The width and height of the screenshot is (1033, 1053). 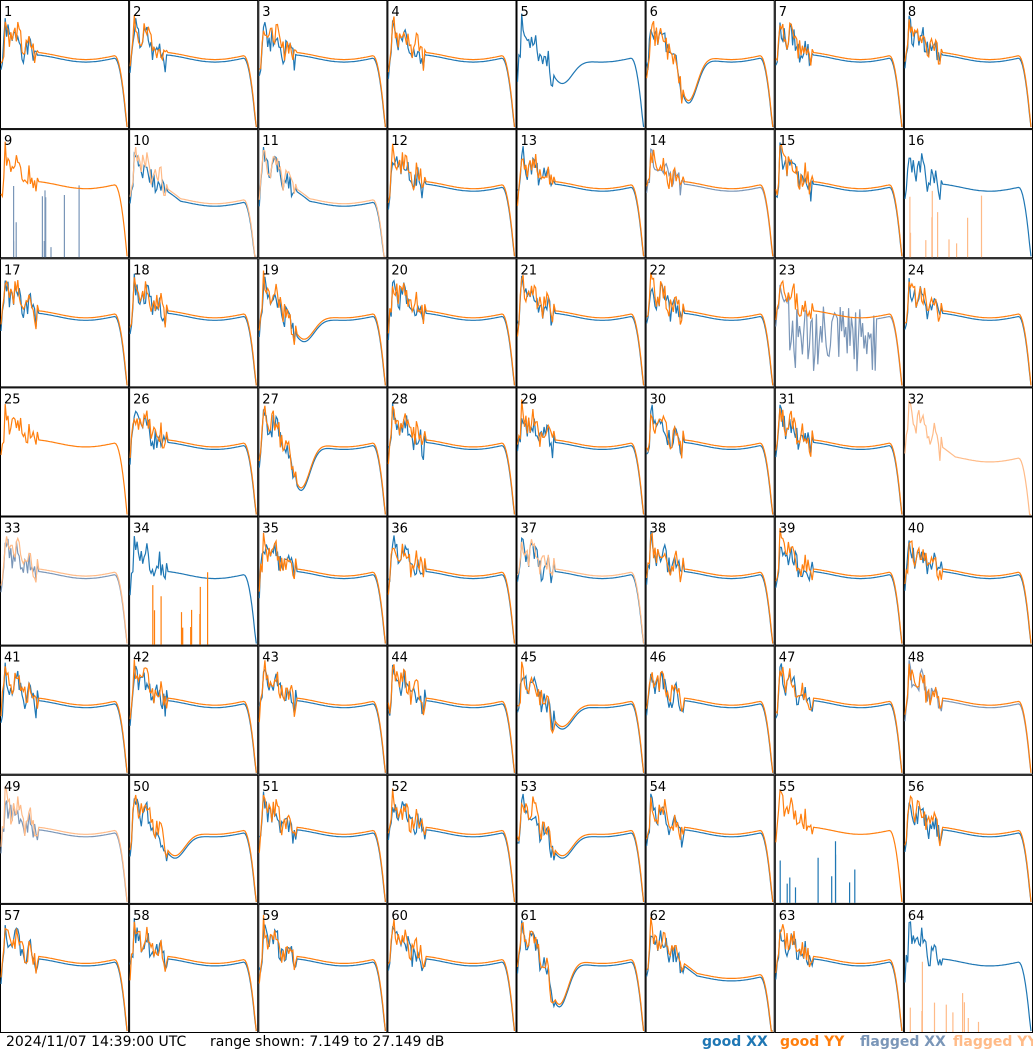 I want to click on tile-16: 16, so click(x=968, y=194).